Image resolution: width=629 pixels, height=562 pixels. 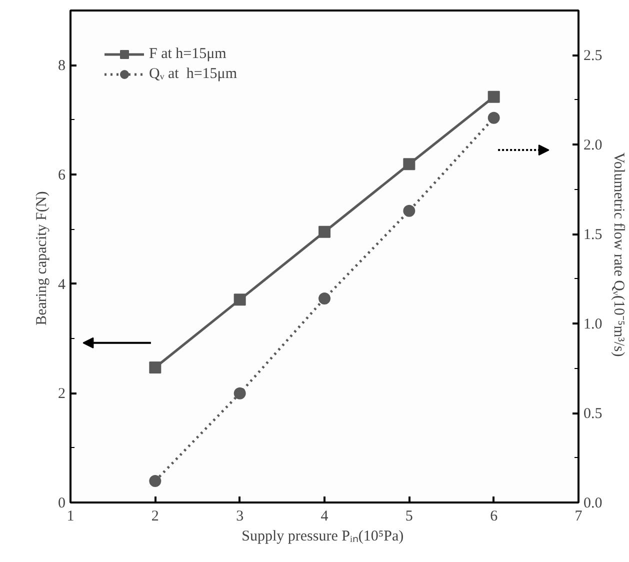 What do you see at coordinates (62, 394) in the screenshot?
I see `y-tick-label: 2` at bounding box center [62, 394].